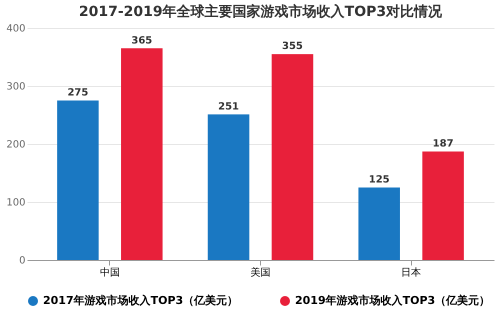 The height and width of the screenshot is (311, 499). I want to click on x-tick-label: 中国, so click(110, 272).